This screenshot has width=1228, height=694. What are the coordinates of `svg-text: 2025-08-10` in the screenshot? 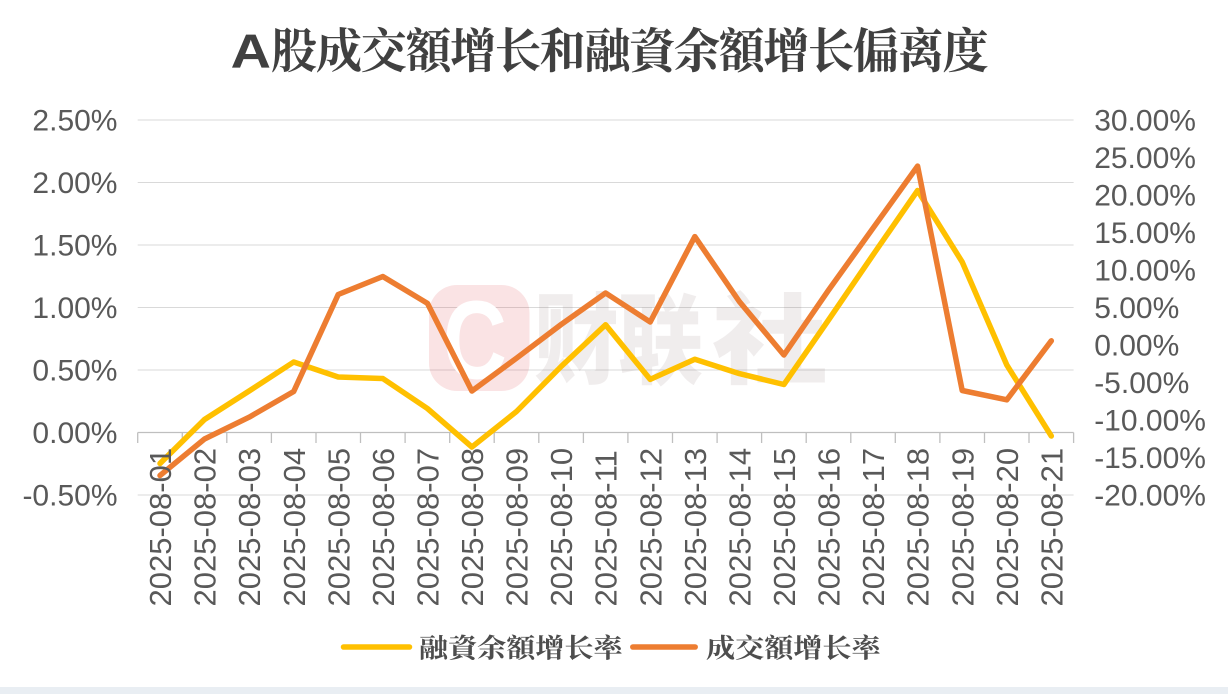 It's located at (561, 527).